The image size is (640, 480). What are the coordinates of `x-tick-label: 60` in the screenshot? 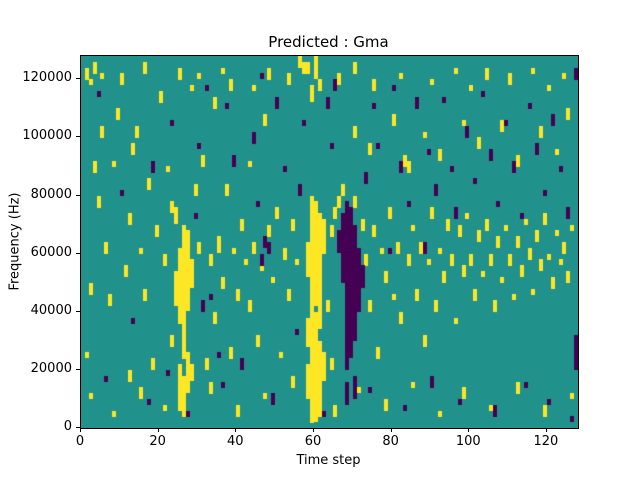 It's located at (313, 441).